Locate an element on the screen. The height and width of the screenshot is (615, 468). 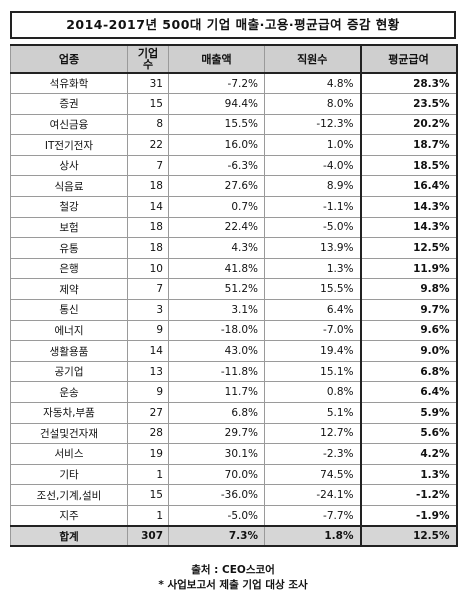
company-count-cell: 14 is located at coordinates (148, 351).